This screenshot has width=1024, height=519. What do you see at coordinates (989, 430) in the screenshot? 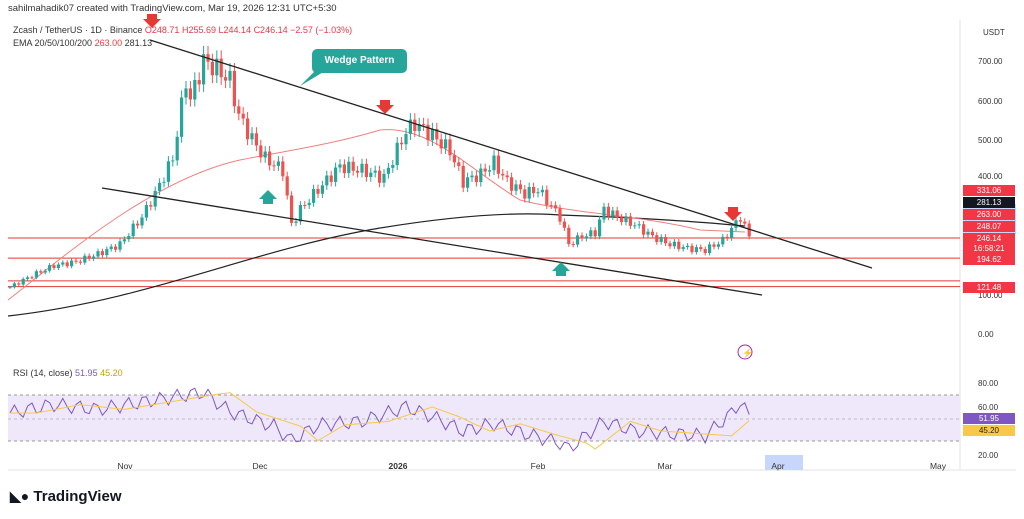
I see `rsi-ma-tag: 45.20` at bounding box center [989, 430].